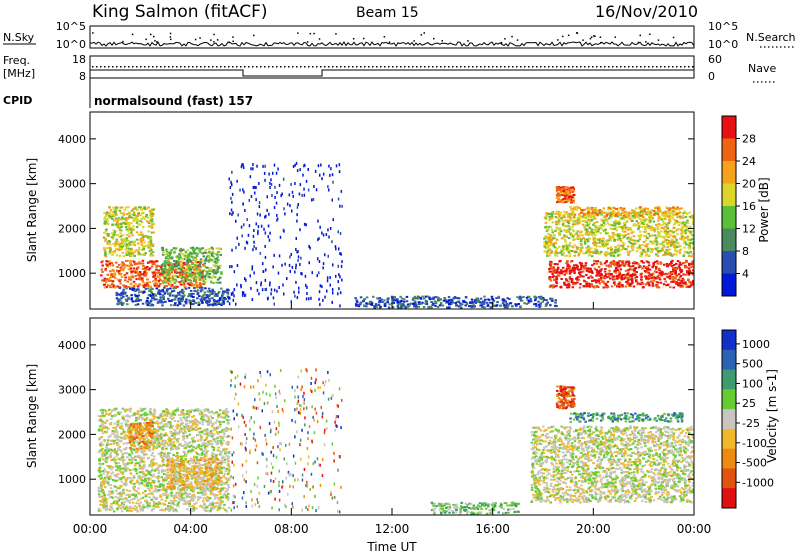 Image resolution: width=800 pixels, height=554 pixels. What do you see at coordinates (384, 37) in the screenshot?
I see `nsky-dot` at bounding box center [384, 37].